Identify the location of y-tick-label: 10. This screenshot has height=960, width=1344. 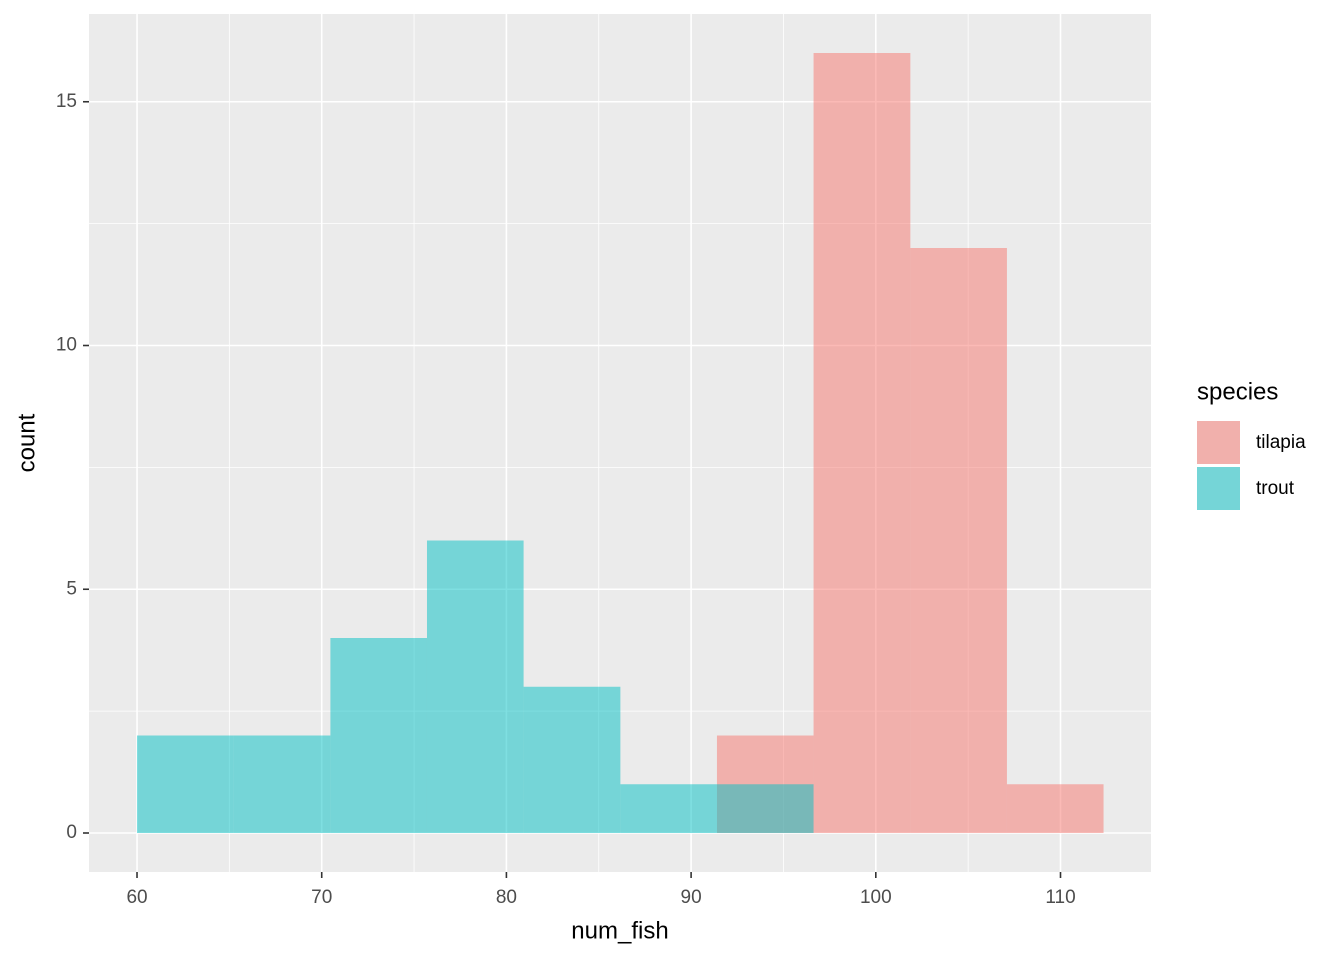
(66, 345).